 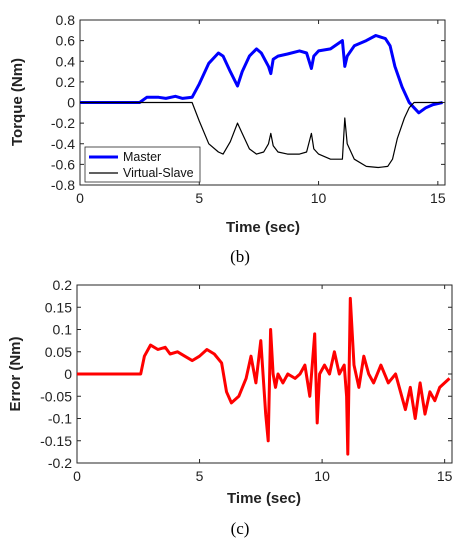 I want to click on legend-label-virtual-slave: Virtual-Slave, so click(x=158, y=173).